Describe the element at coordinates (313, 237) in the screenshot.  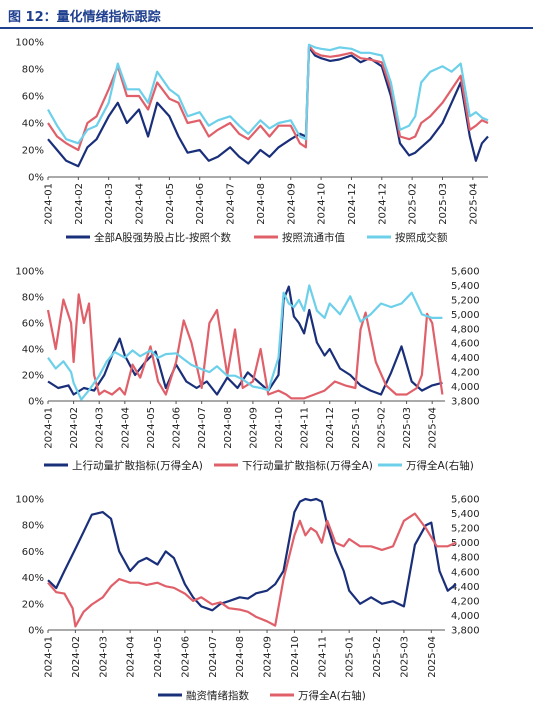
I see `legend-label-1: 按照流通市值` at that location.